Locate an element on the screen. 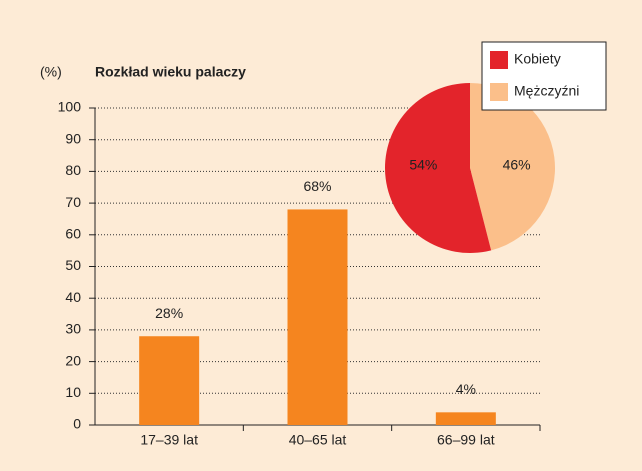 The image size is (642, 471). chart-title: Rozkład wieku palaczy is located at coordinates (170, 72).